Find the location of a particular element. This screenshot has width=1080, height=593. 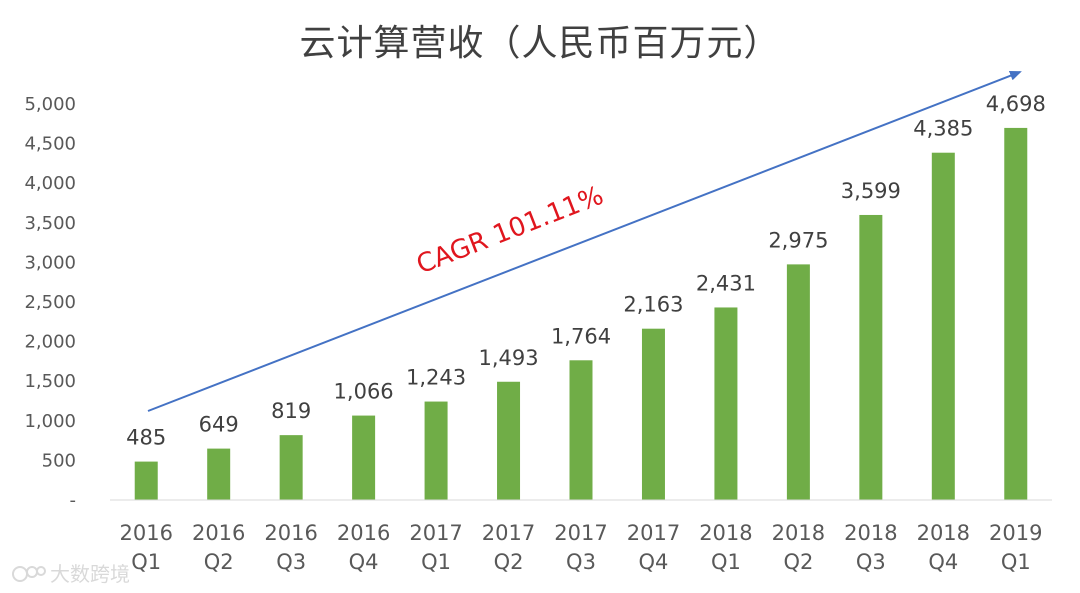

y-tick-label: 5,000 is located at coordinates (50, 104).